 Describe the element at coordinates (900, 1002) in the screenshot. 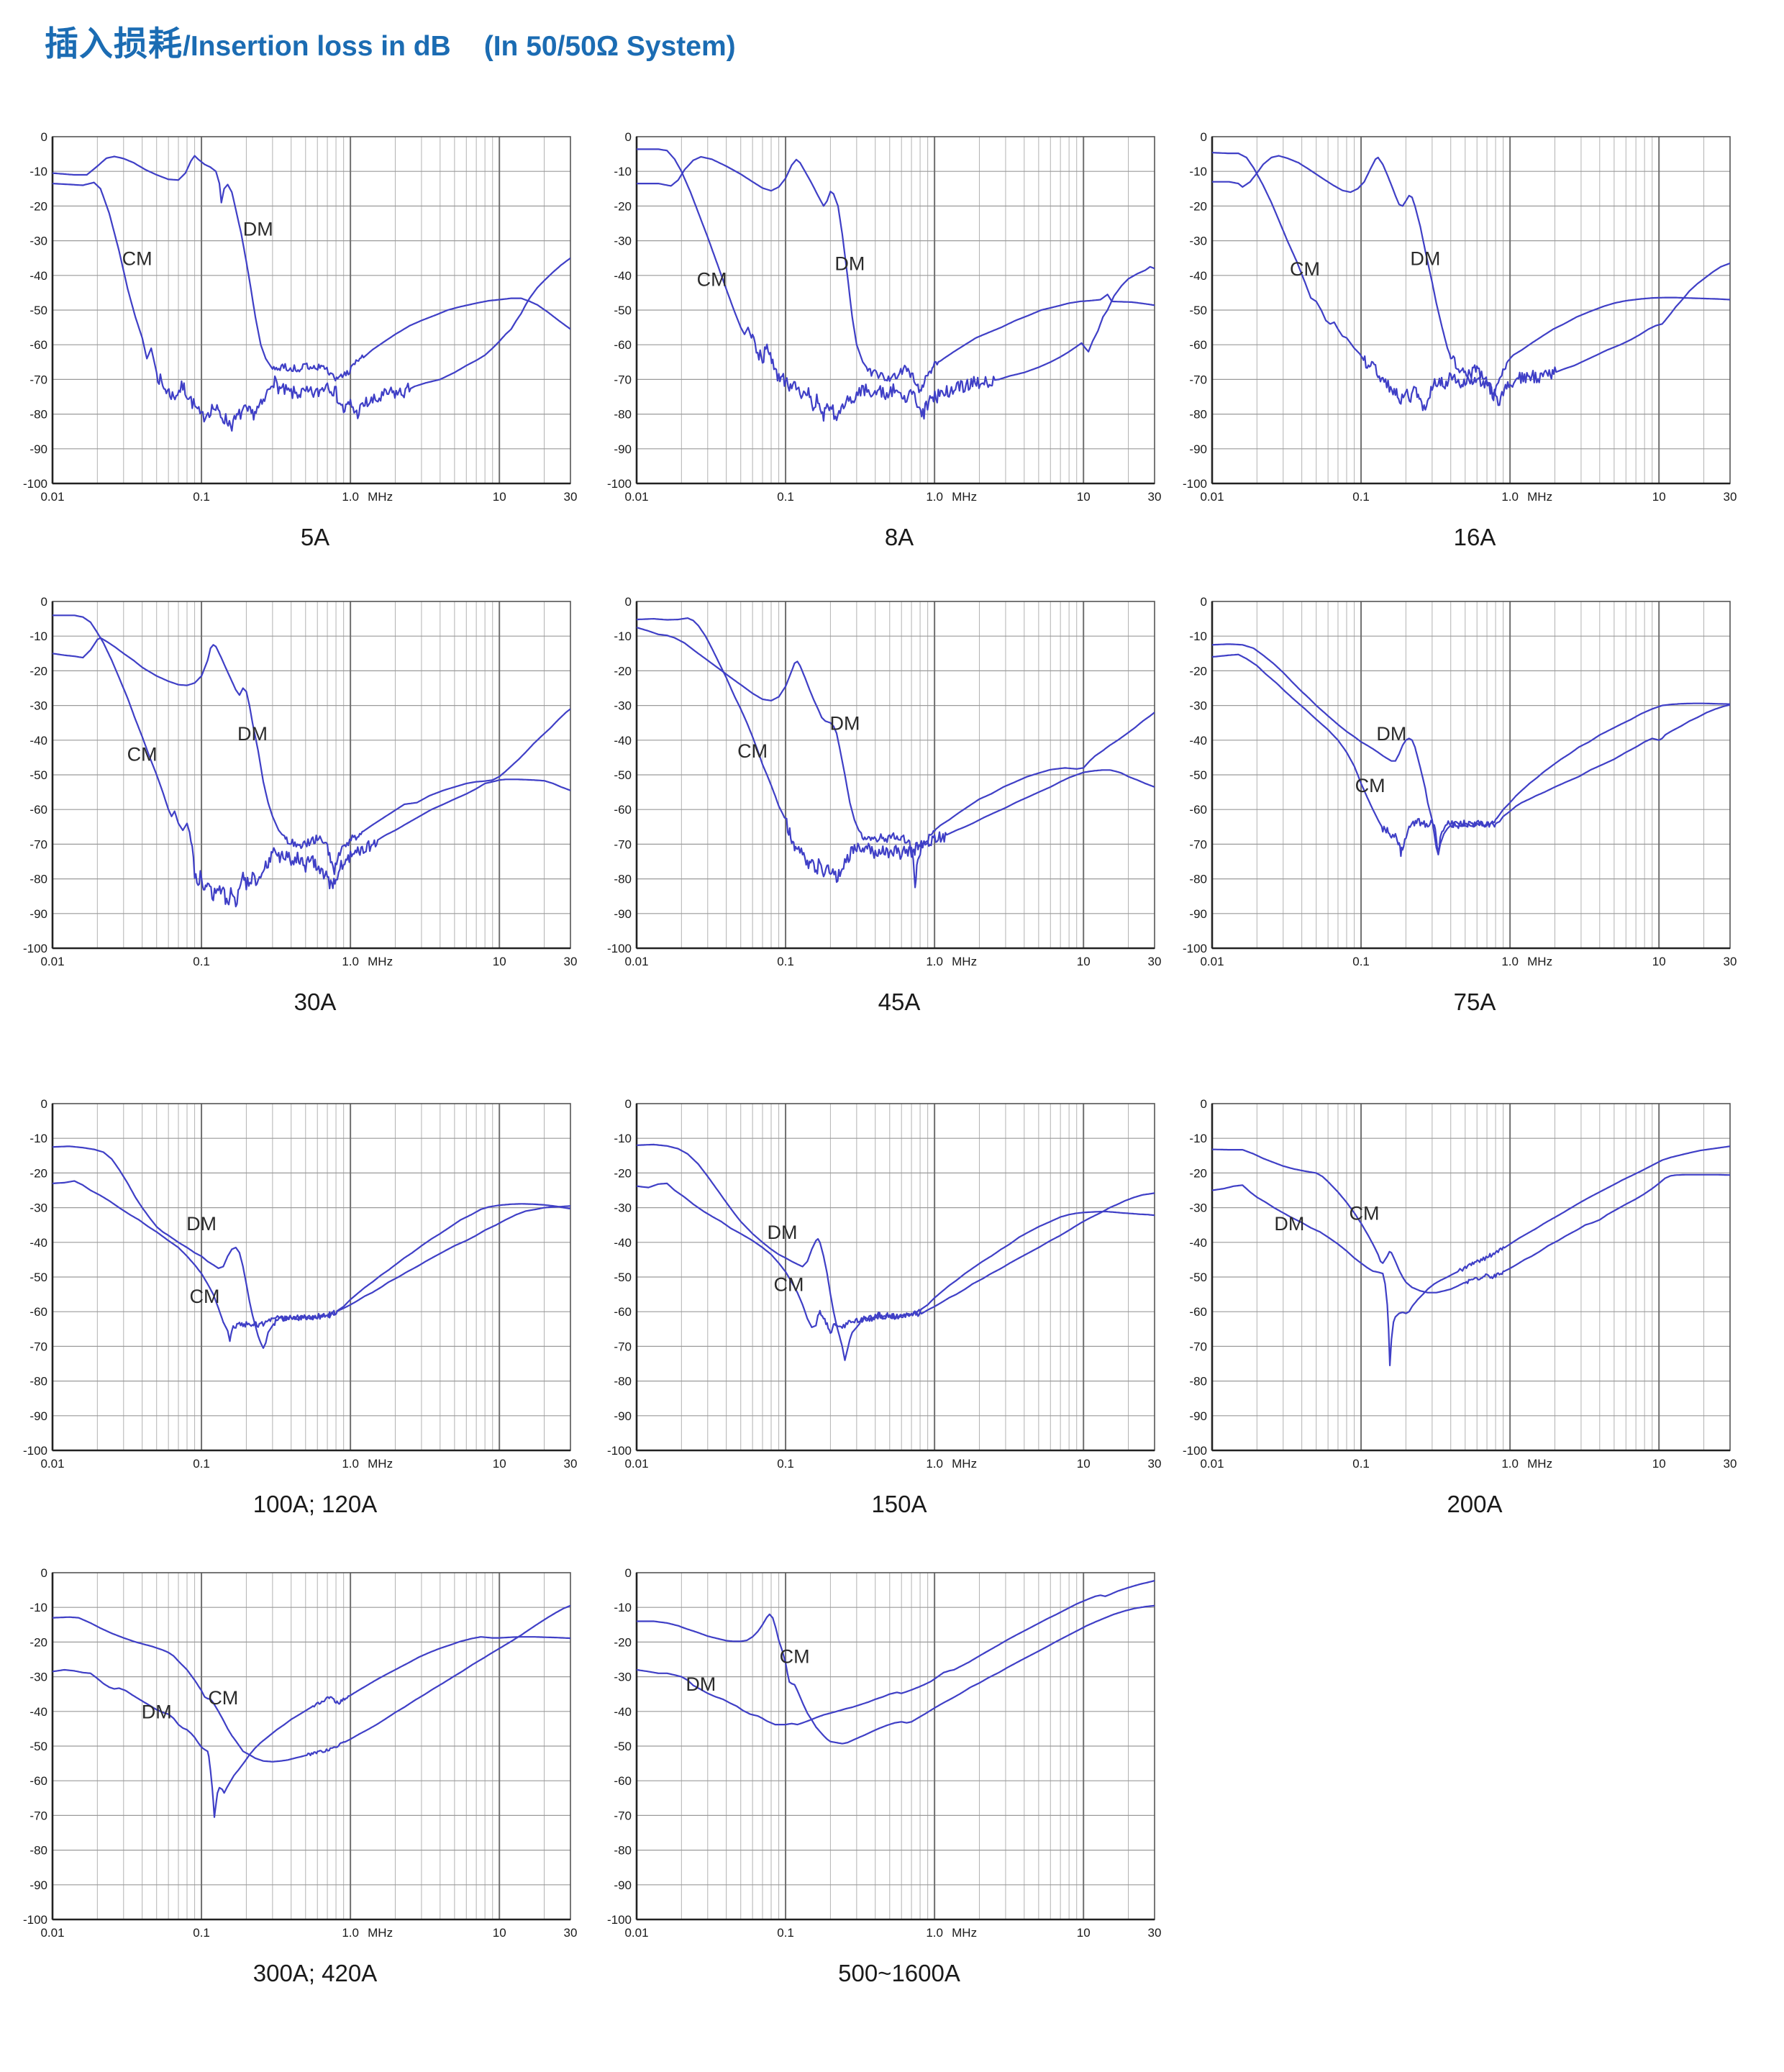

I see `chart-caption: 45A` at that location.